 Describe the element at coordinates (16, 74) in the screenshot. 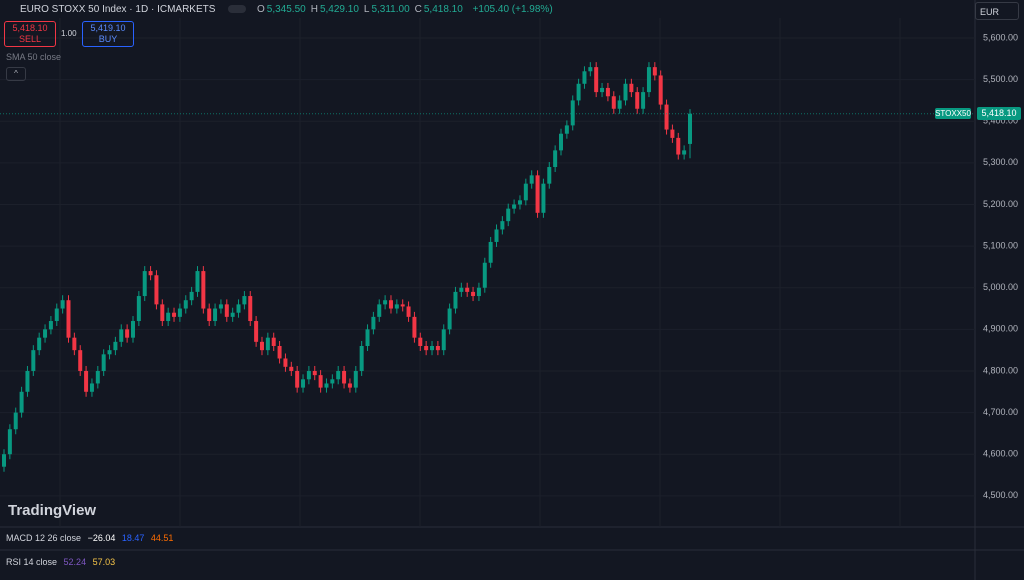

I see `collapse-button: ^` at that location.